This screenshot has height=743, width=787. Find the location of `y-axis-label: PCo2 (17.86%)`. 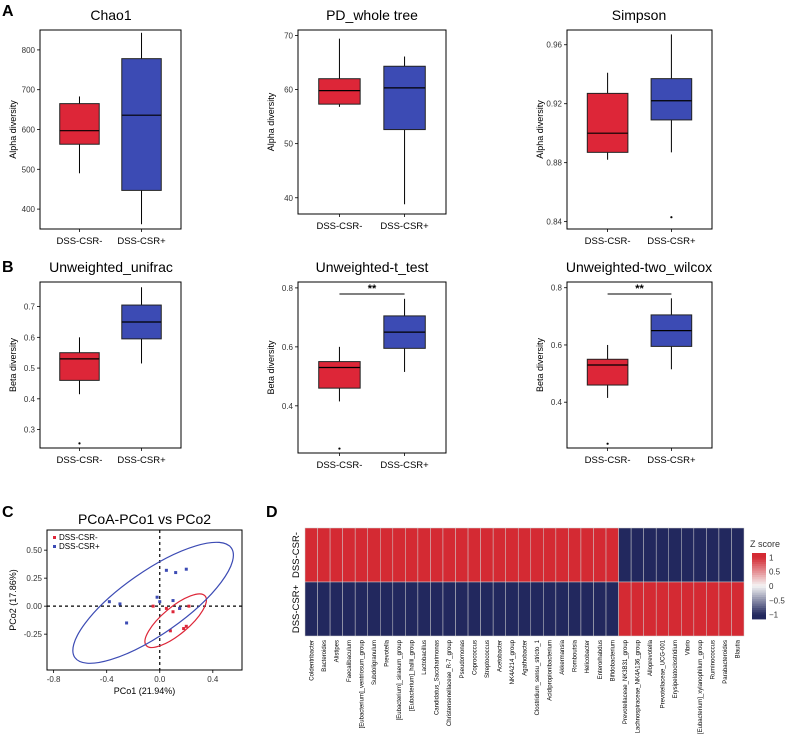

y-axis-label: PCo2 (17.86%) is located at coordinates (13, 600).